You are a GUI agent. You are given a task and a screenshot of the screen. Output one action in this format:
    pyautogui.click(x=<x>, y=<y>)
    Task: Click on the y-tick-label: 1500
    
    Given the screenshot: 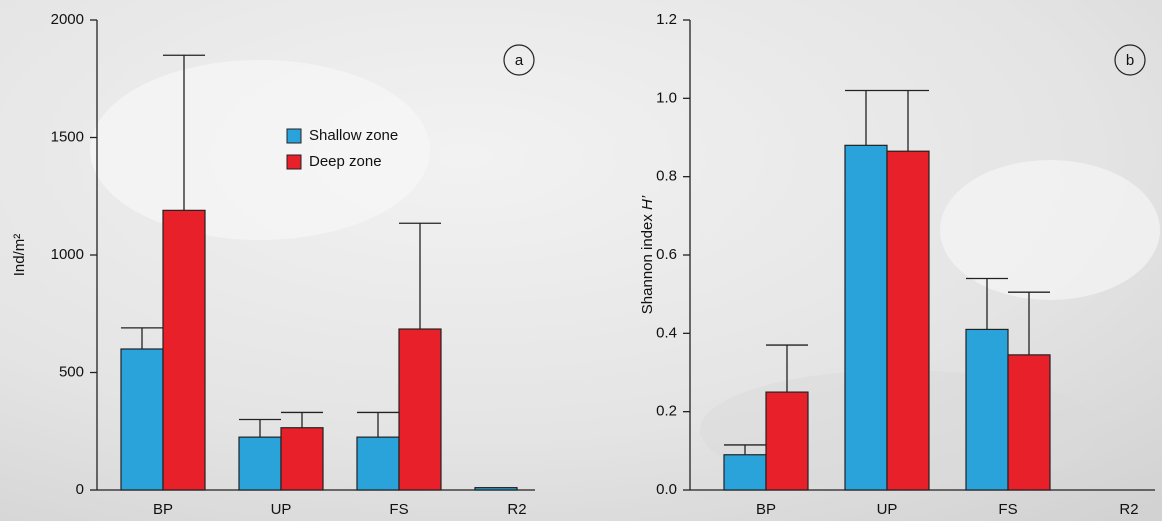 What is the action you would take?
    pyautogui.click(x=67, y=136)
    